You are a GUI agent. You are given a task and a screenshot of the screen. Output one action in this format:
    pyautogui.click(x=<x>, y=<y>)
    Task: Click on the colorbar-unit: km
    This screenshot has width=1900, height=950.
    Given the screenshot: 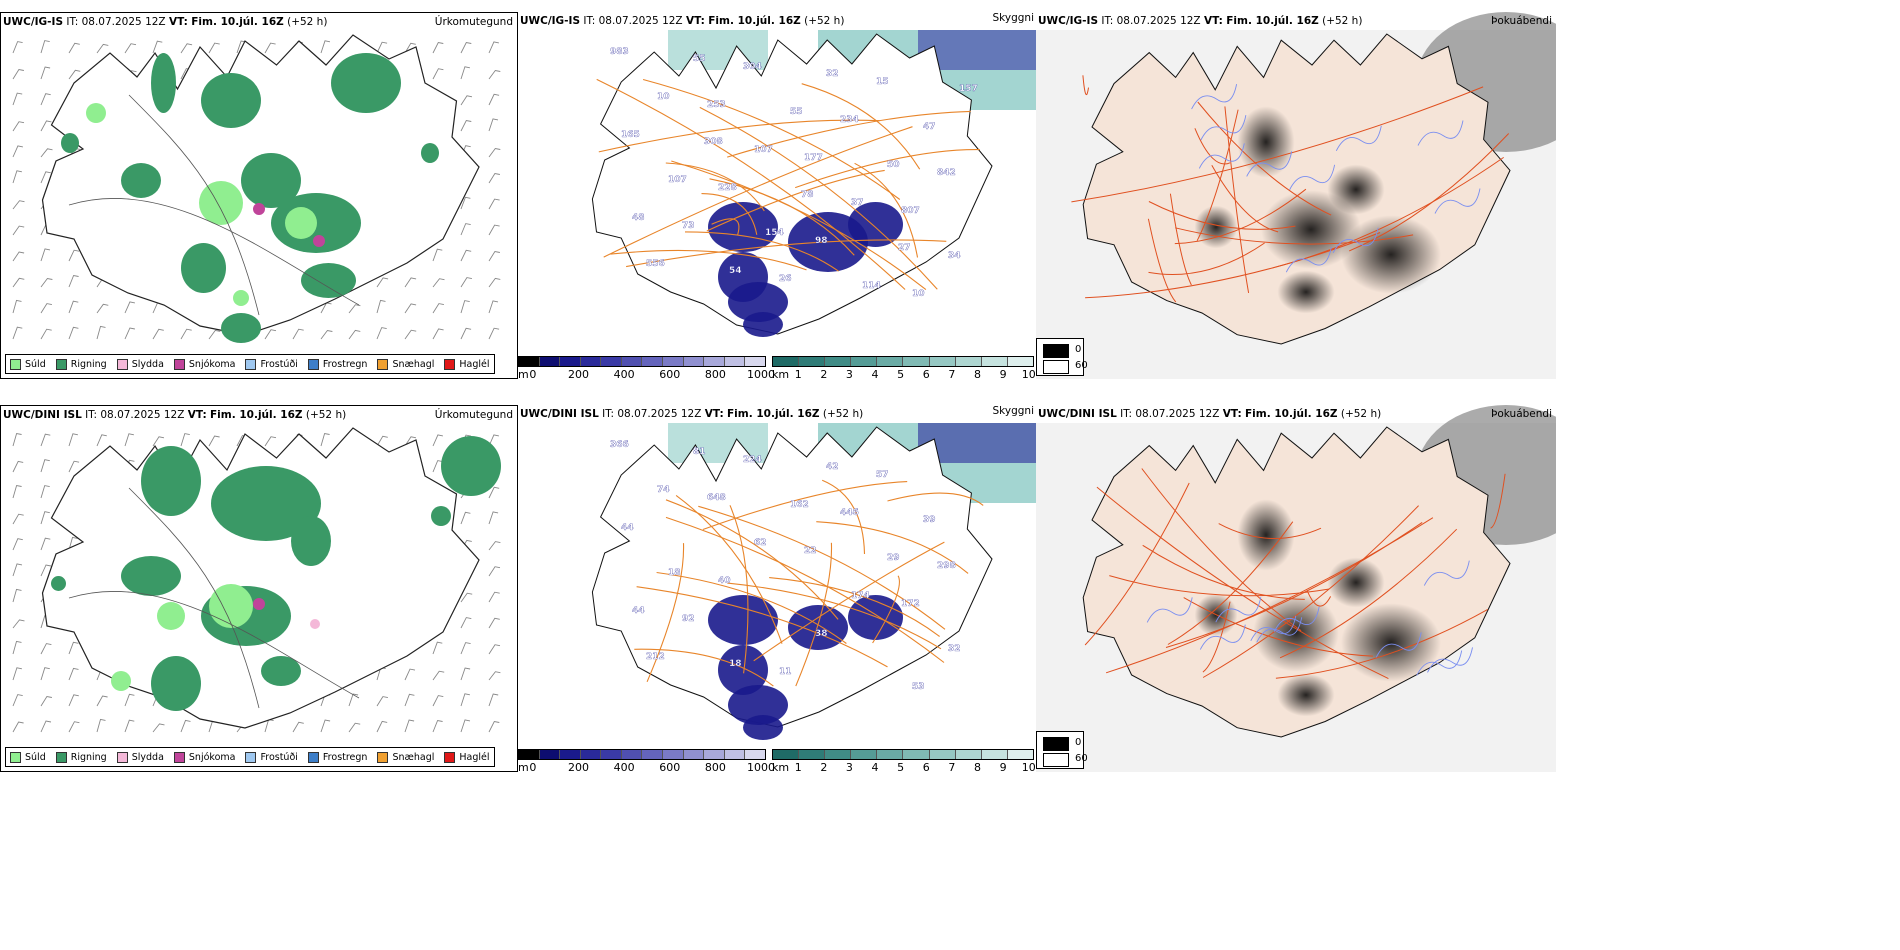 What is the action you would take?
    pyautogui.click(x=781, y=766)
    